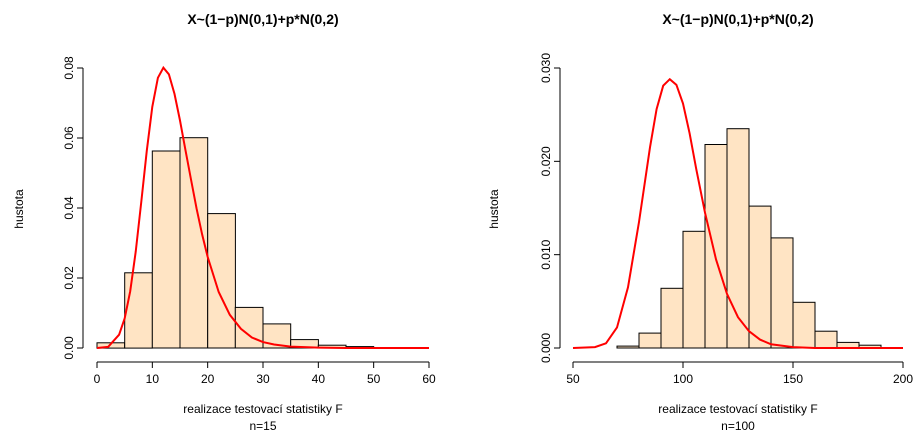 This screenshot has width=921, height=442. What do you see at coordinates (69, 208) in the screenshot?
I see `y-tick-label: 0.04` at bounding box center [69, 208].